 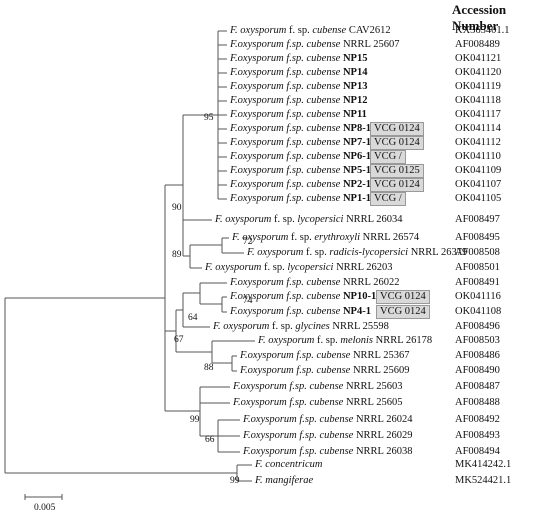 What do you see at coordinates (403, 340) in the screenshot?
I see `taxon-part: NRRL 26178` at bounding box center [403, 340].